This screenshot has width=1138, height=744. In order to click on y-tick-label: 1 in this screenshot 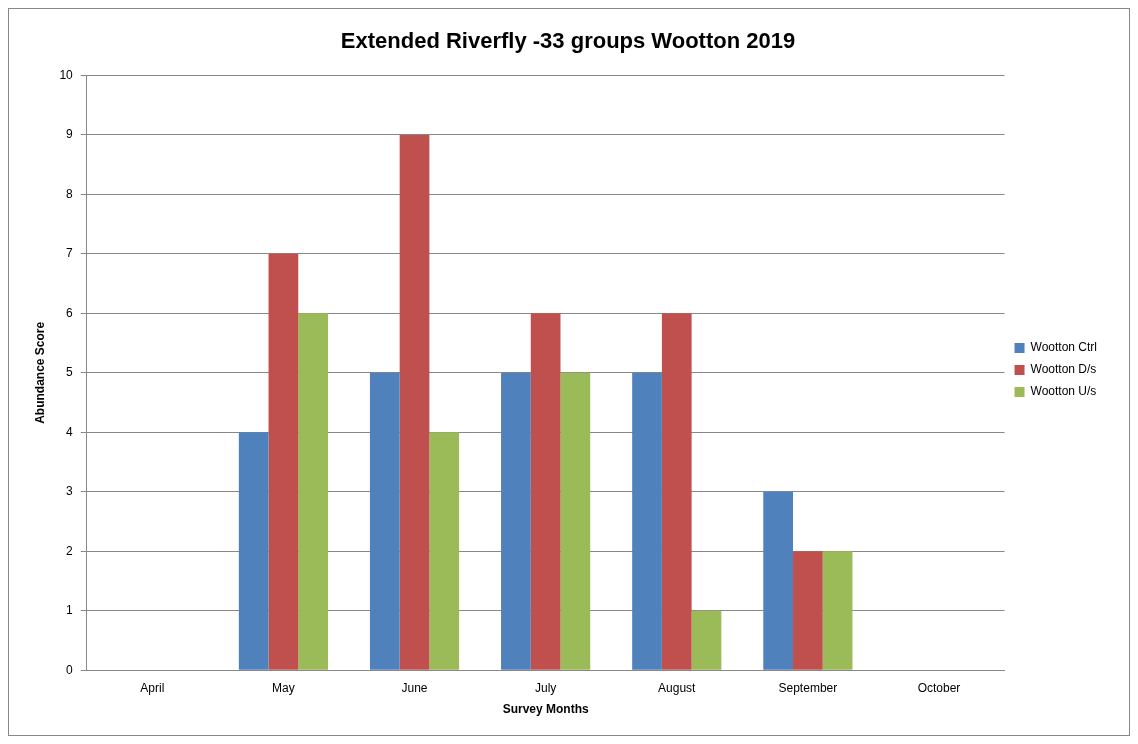, I will do `click(70, 610)`.